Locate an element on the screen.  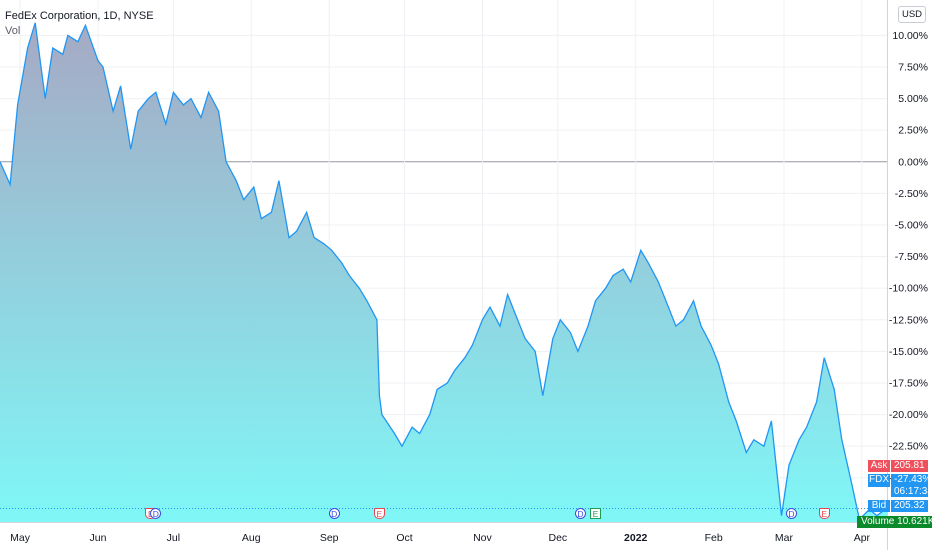
volume-value-text: 10.621K is located at coordinates (914, 521).